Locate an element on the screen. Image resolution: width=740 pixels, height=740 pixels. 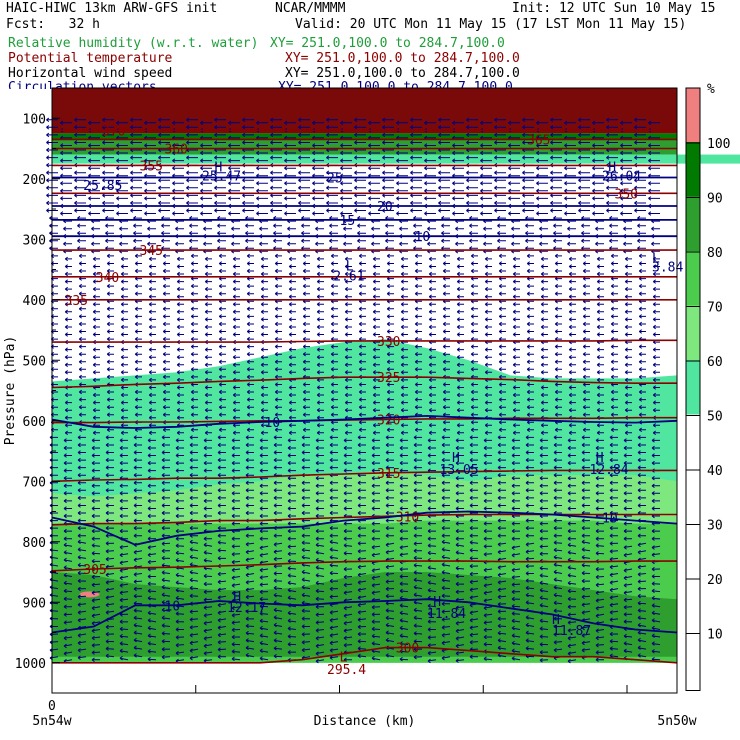
y-tick-label: 600 is located at coordinates (34, 422).